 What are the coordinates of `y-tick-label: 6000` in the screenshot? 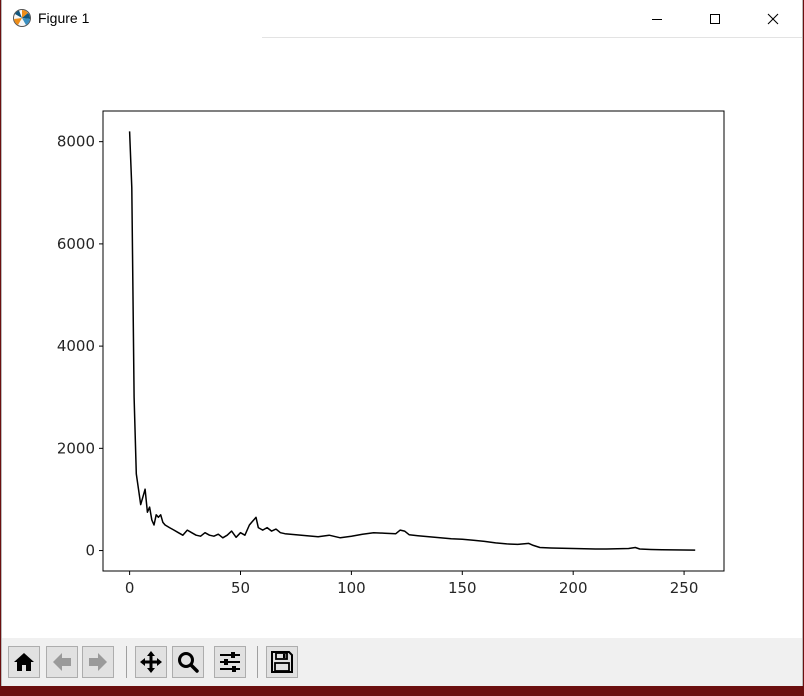 It's located at (76, 244).